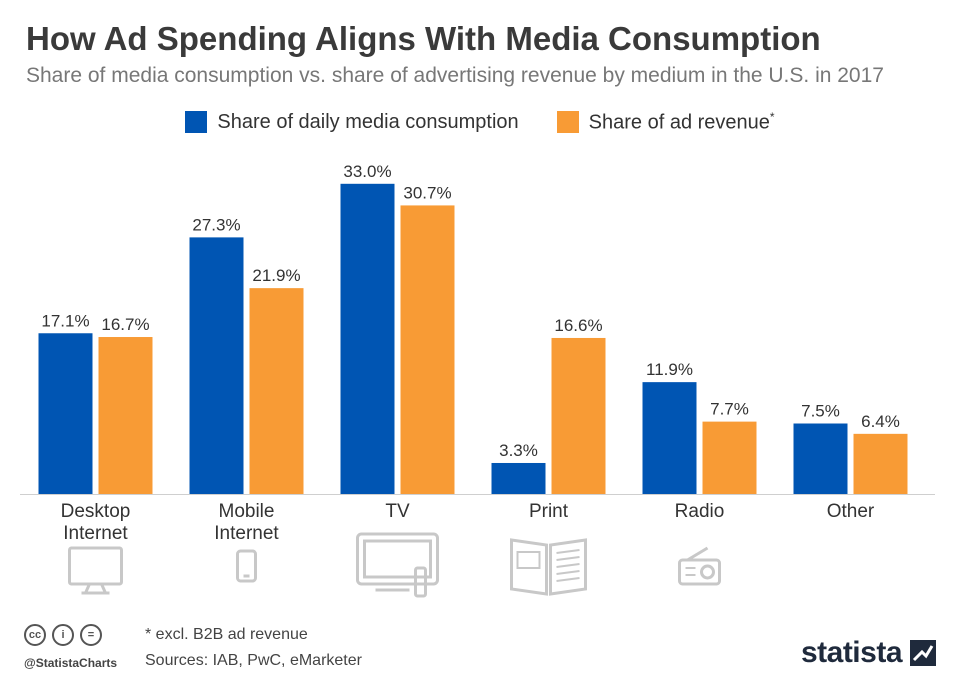 The image size is (960, 684). I want to click on legend-item-ad-revenue: Share of ad revenue*, so click(665, 122).